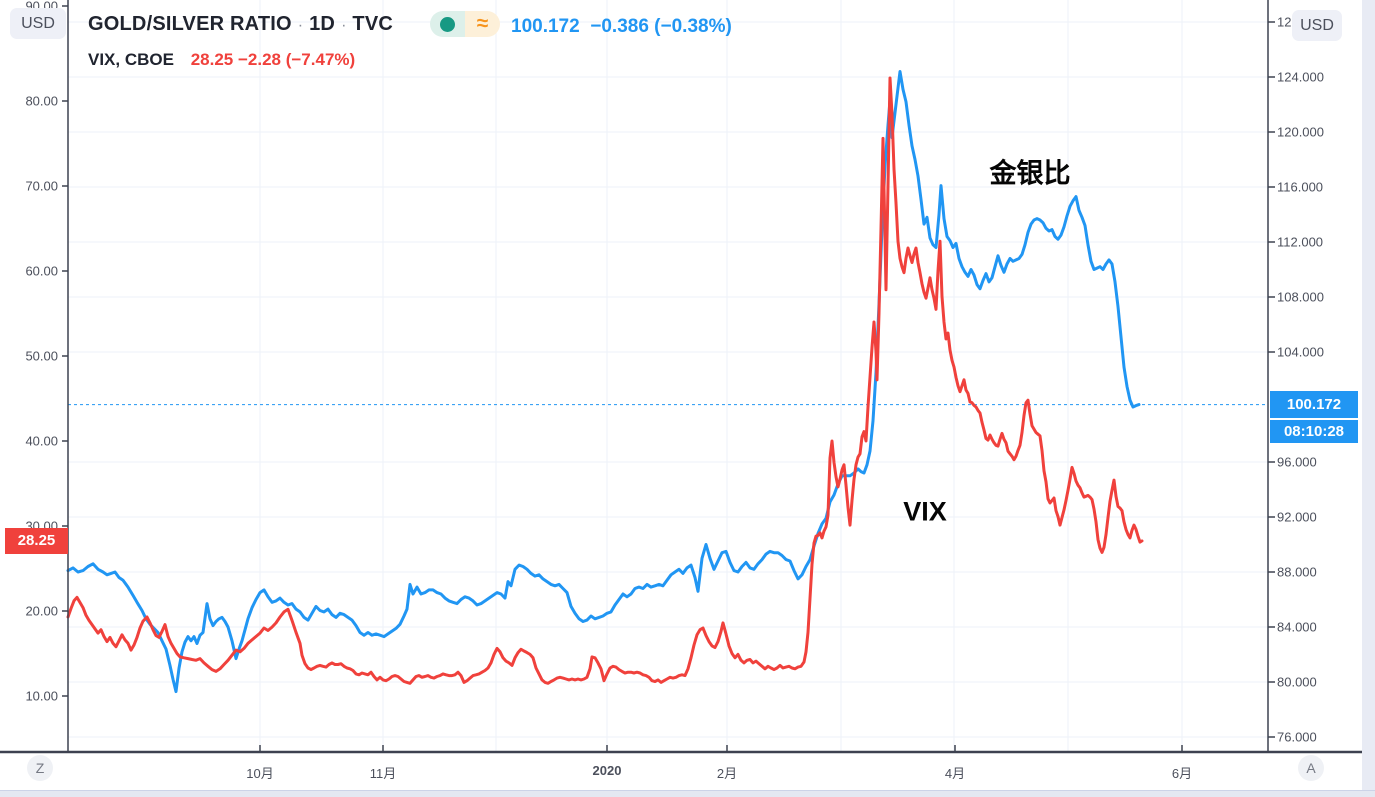 This screenshot has height=797, width=1375. What do you see at coordinates (41, 101) in the screenshot?
I see `left-price-label: 80.00` at bounding box center [41, 101].